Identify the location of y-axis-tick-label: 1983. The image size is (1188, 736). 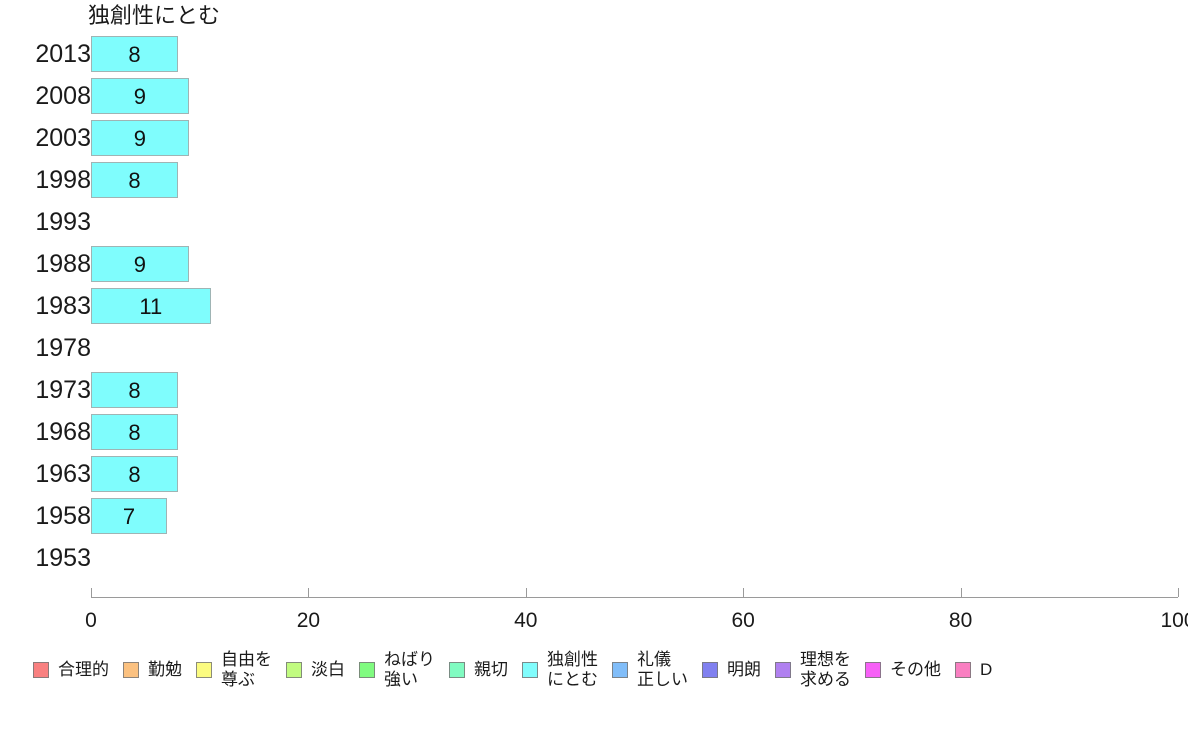
(63, 306).